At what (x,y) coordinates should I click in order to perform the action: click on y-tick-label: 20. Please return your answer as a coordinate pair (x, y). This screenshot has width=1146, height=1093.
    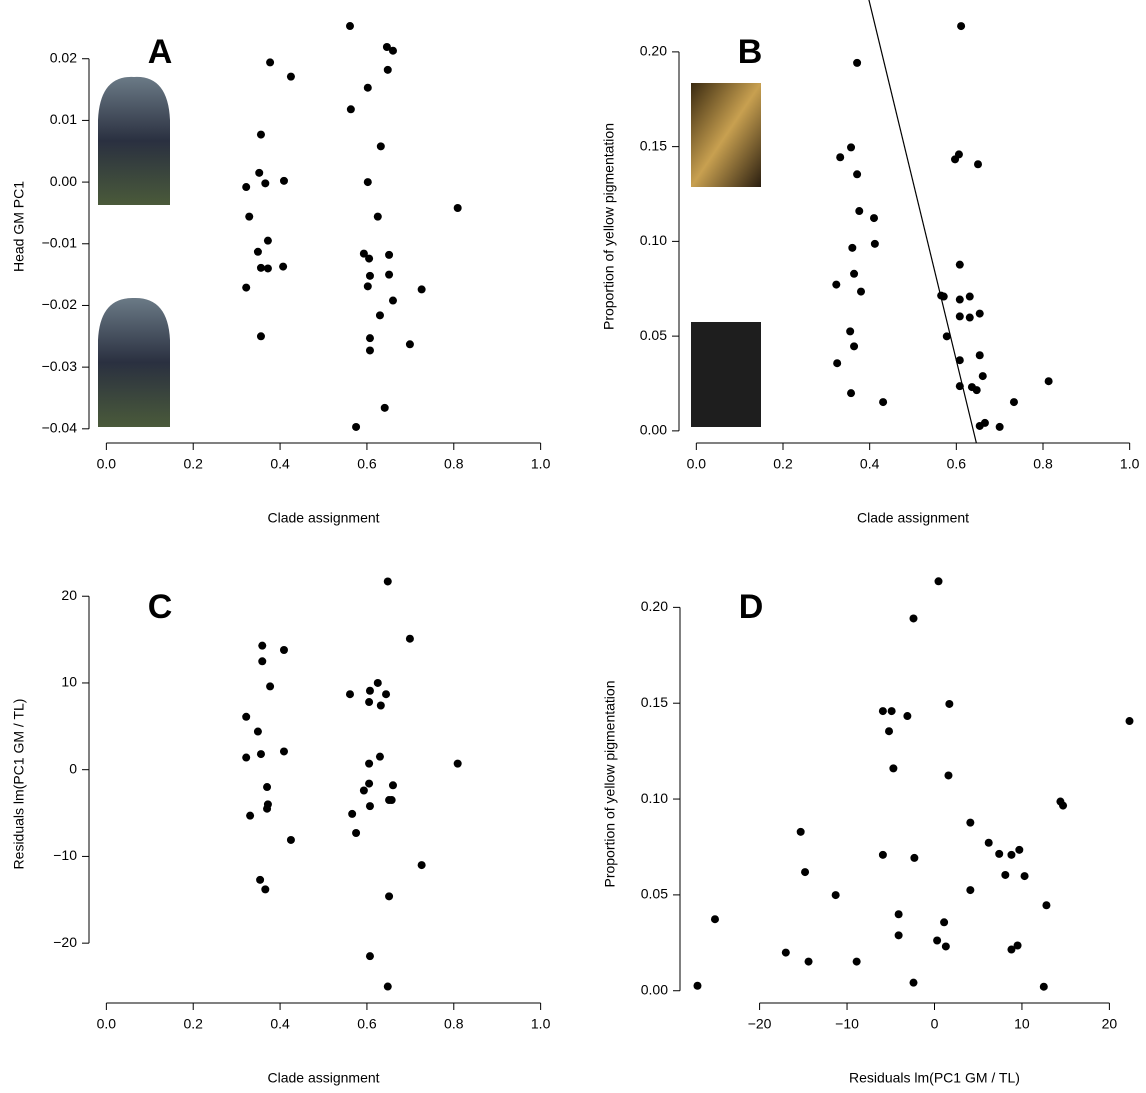
    Looking at the image, I should click on (69, 595).